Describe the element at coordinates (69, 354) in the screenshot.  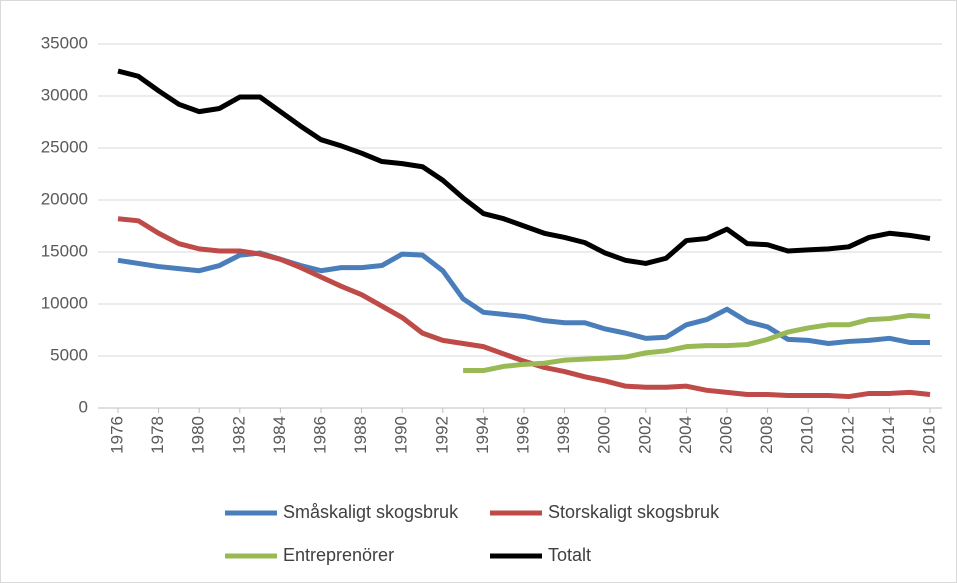
I see `y-tick-label: 5000` at that location.